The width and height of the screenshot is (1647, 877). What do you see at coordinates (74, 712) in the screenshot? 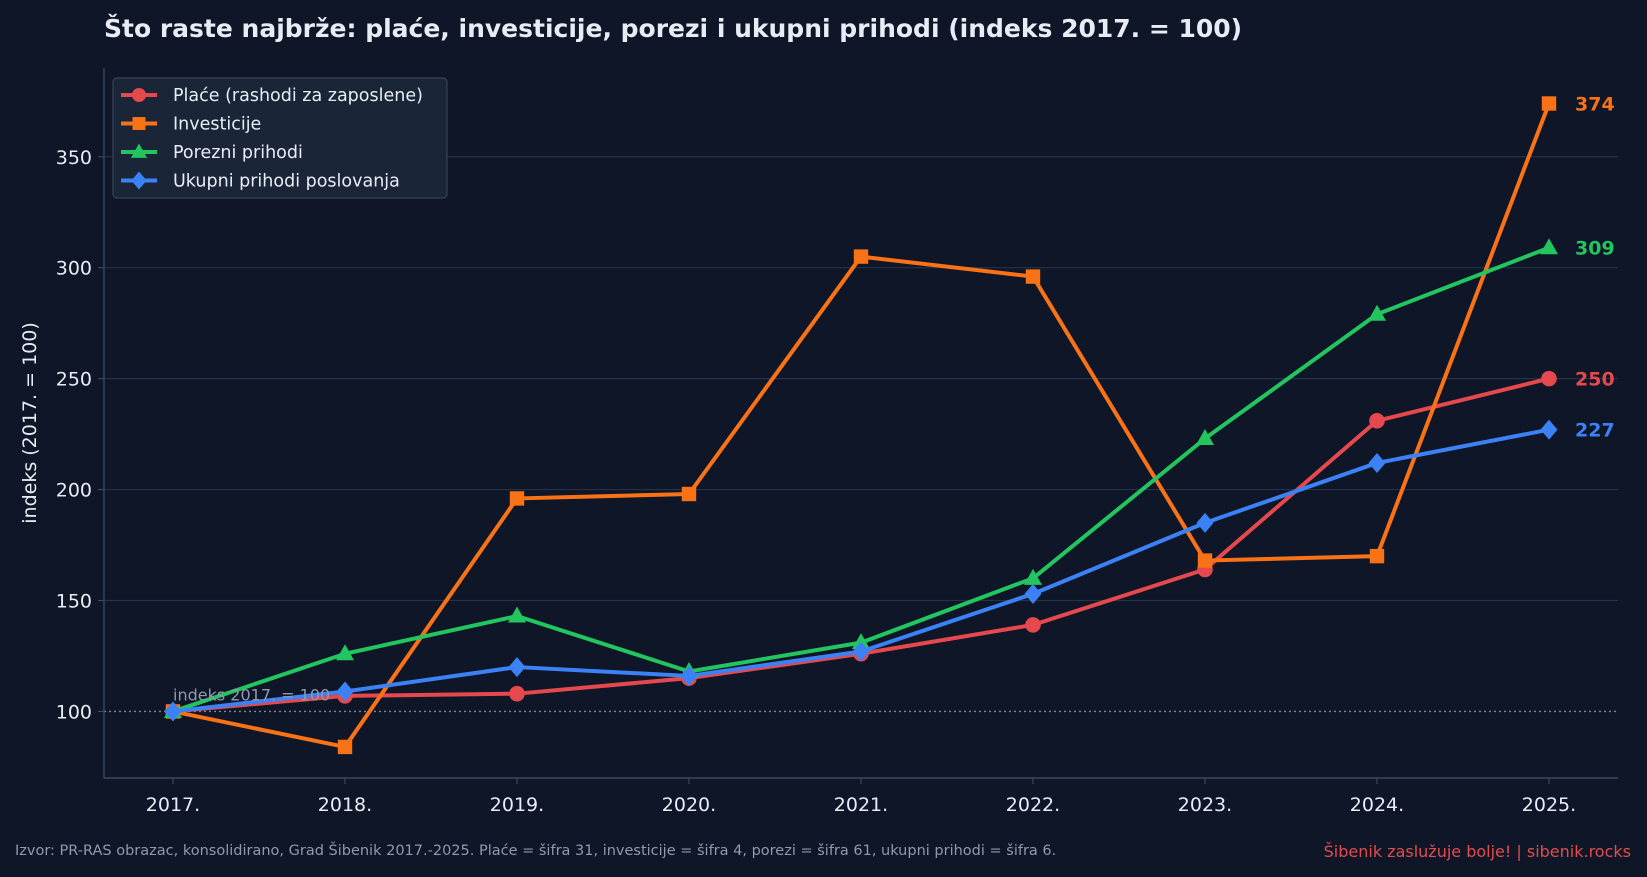
I see `y-tick-label: 100` at bounding box center [74, 712].